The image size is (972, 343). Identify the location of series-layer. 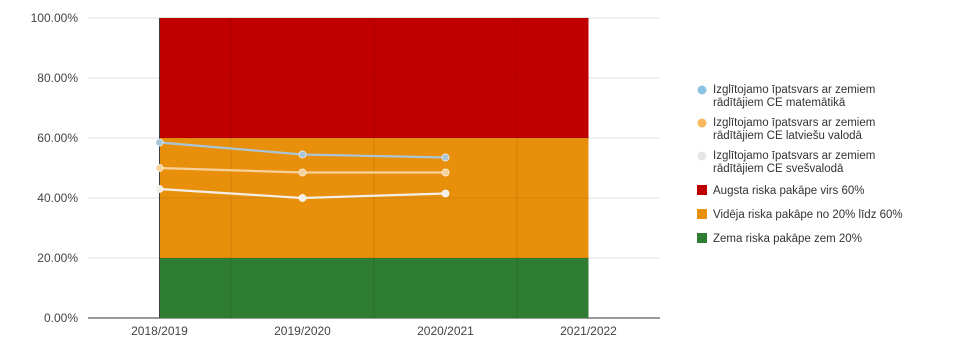
(302, 170).